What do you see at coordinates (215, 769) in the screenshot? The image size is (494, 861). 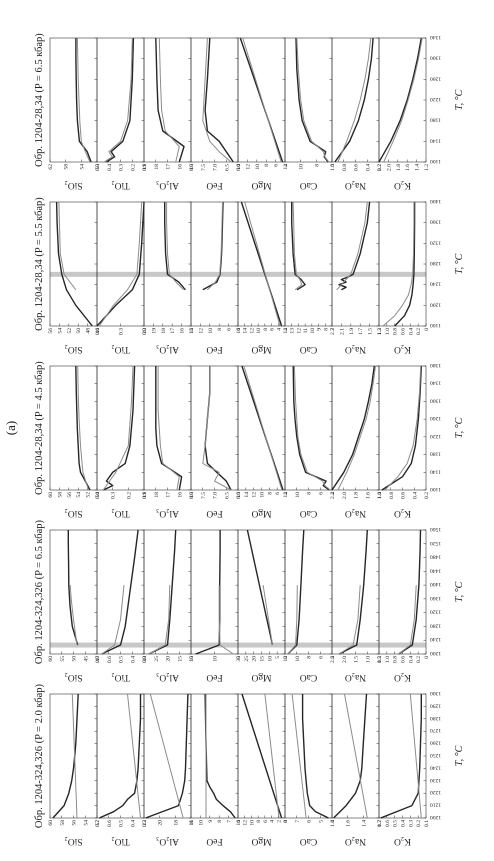 I see `panel-4: FeO 11 10 9 8 7 6` at bounding box center [215, 769].